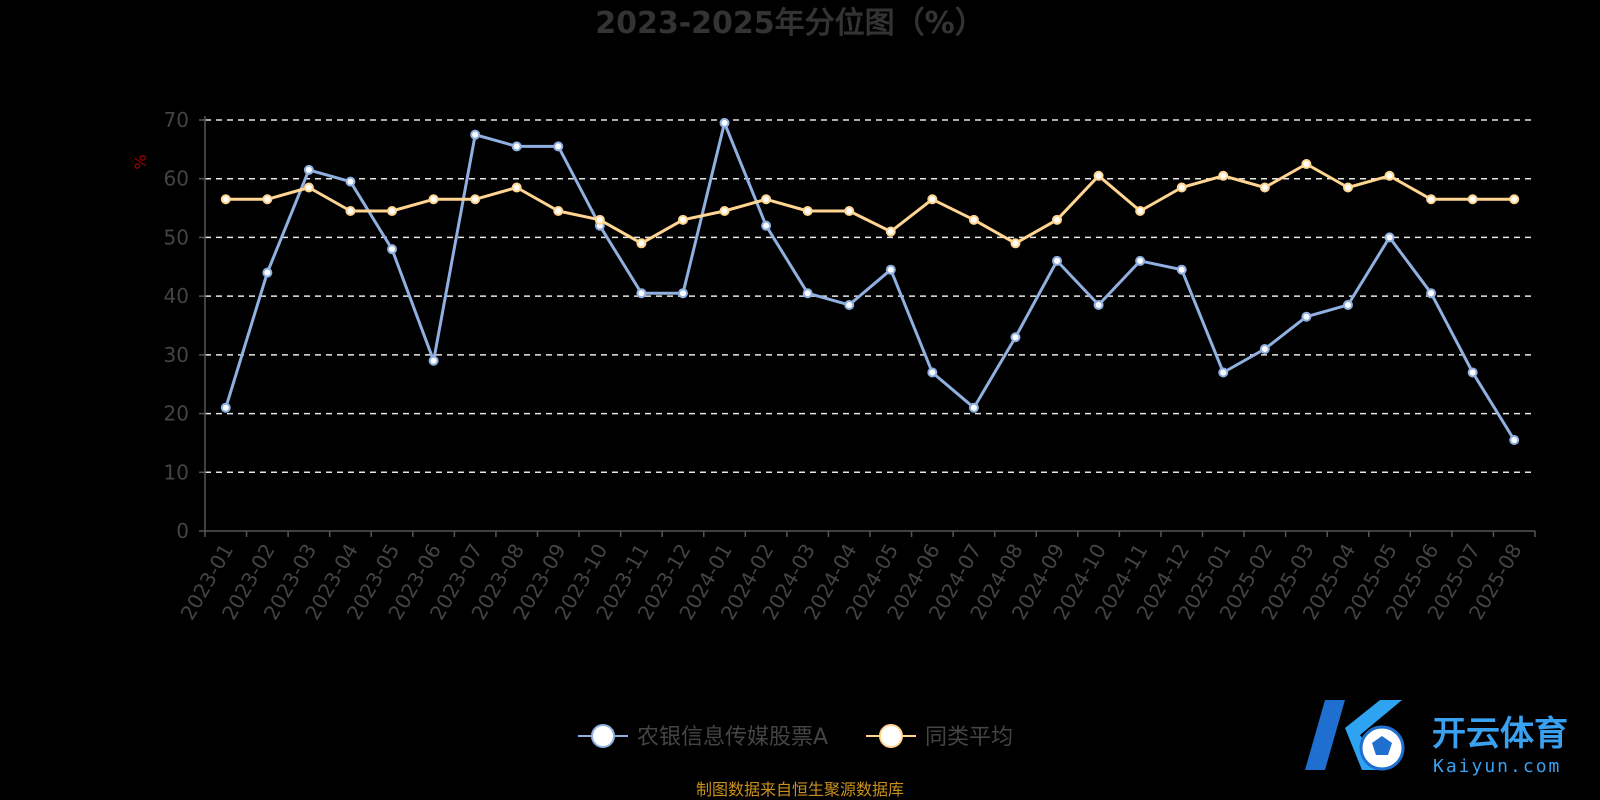 The height and width of the screenshot is (800, 1600). What do you see at coordinates (603, 736) in the screenshot?
I see `legend-marker-fund` at bounding box center [603, 736].